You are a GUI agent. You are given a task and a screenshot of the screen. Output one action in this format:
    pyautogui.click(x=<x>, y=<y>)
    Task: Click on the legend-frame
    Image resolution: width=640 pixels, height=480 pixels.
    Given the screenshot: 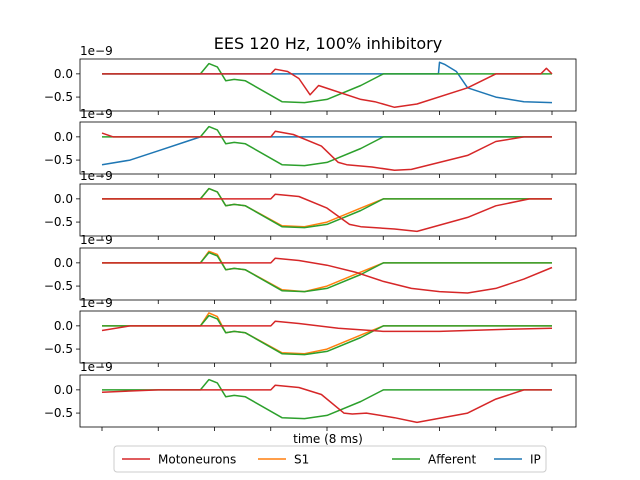 What is the action you would take?
    pyautogui.click(x=330, y=459)
    